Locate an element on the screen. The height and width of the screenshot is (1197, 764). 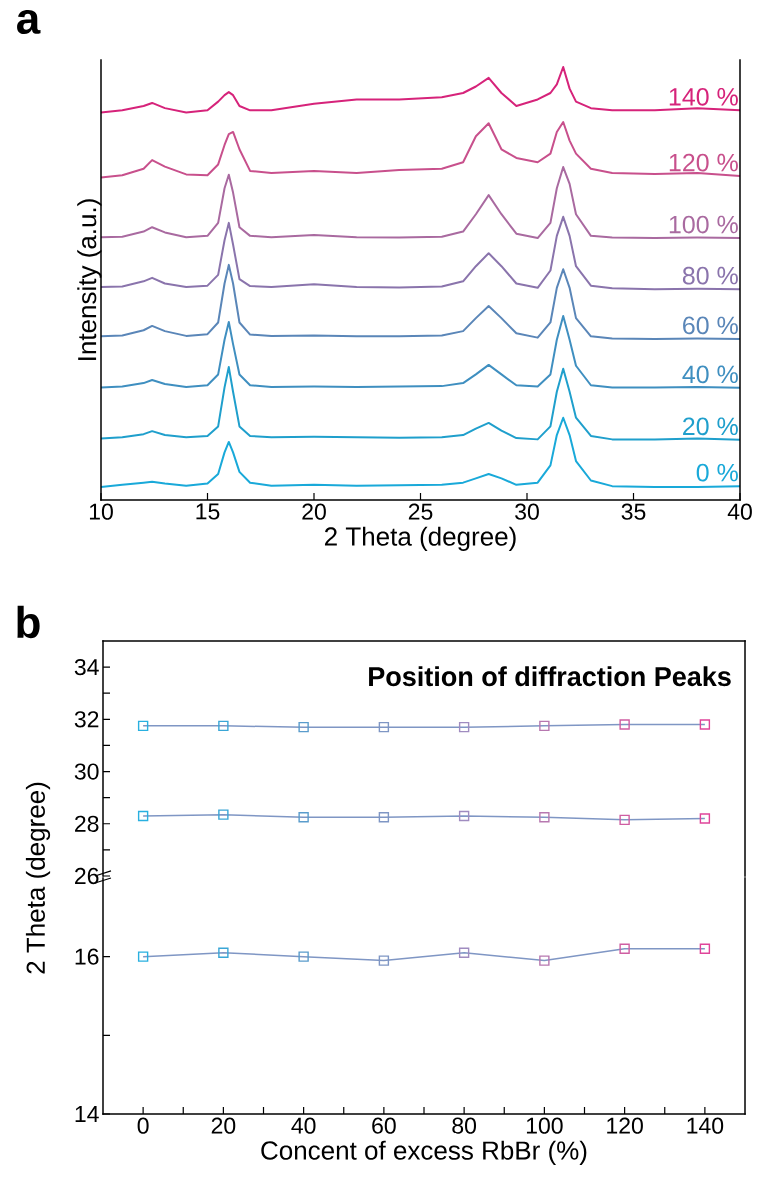
x-tick-label: 140 is located at coordinates (705, 1125).